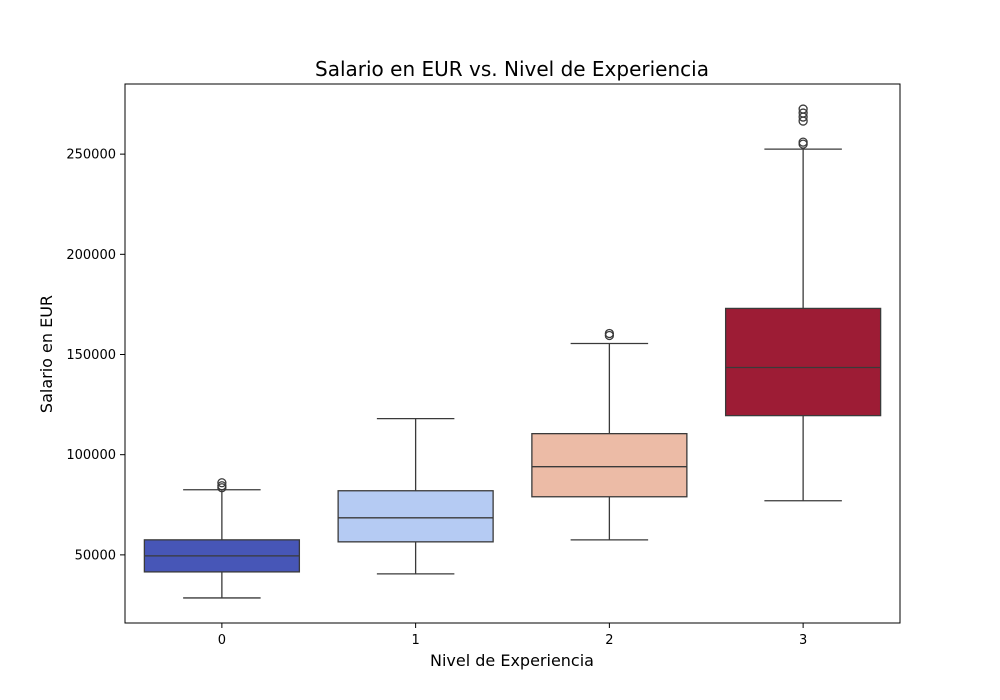  What do you see at coordinates (609, 640) in the screenshot?
I see `x-tick-label: 2` at bounding box center [609, 640].